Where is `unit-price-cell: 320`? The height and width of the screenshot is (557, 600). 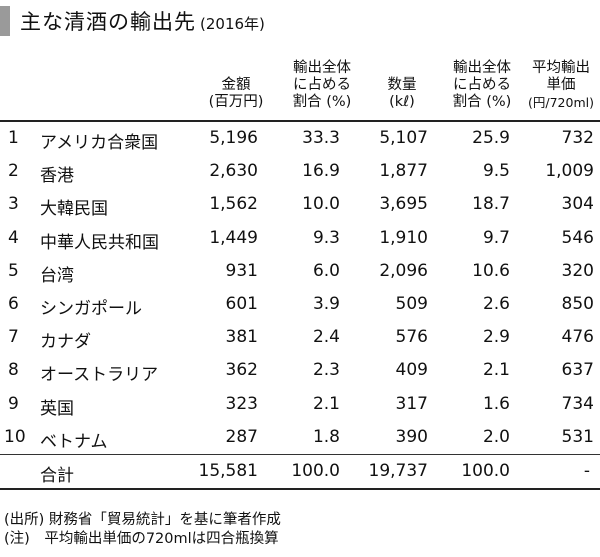
unit-price-cell: 320 is located at coordinates (577, 270).